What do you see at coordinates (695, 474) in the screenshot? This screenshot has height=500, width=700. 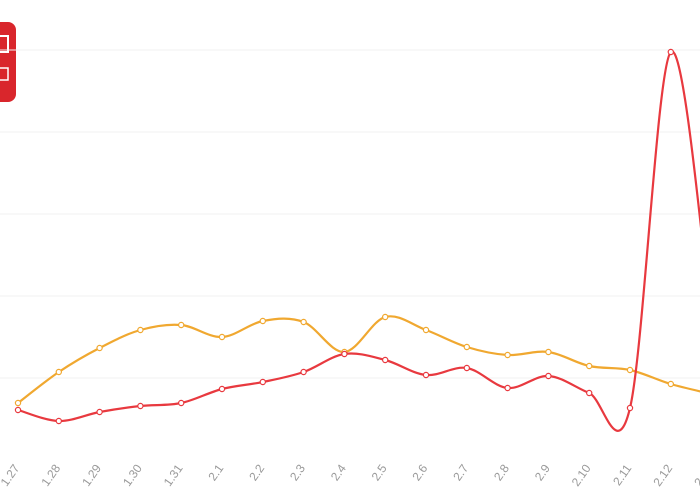 I see `x-tick-label: 2.13` at bounding box center [695, 474].